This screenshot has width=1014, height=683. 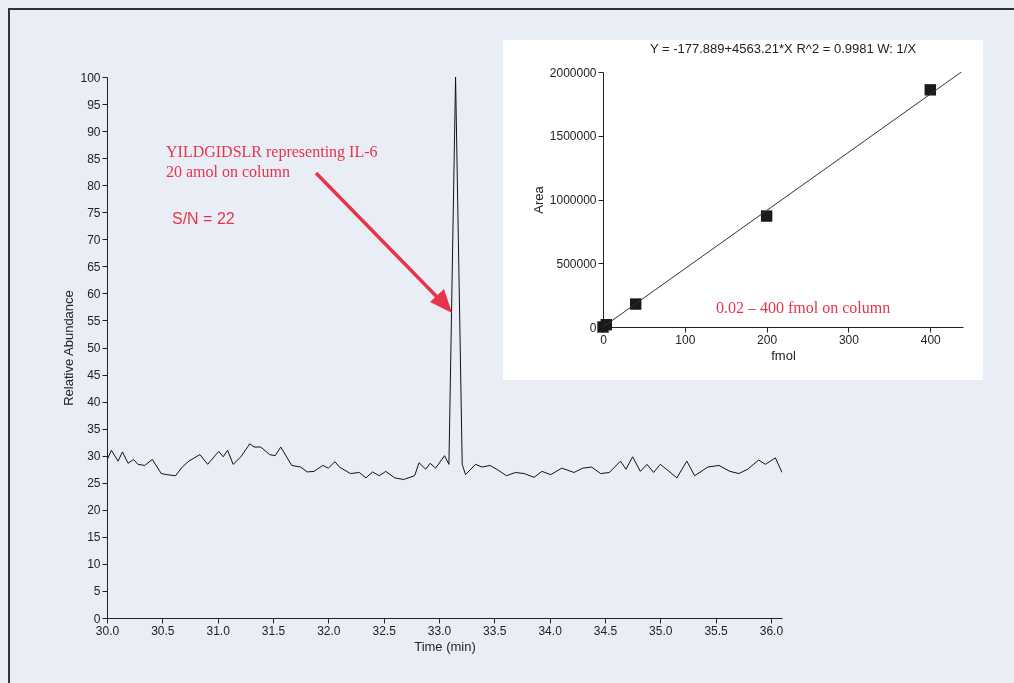 I want to click on x-axis-title: fmol, so click(x=783, y=355).